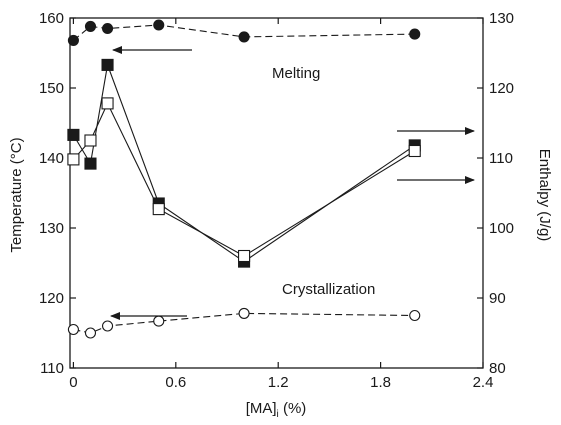 The image size is (561, 425). What do you see at coordinates (278, 414) in the screenshot?
I see `x-axis-title-subscript: i` at bounding box center [278, 414].